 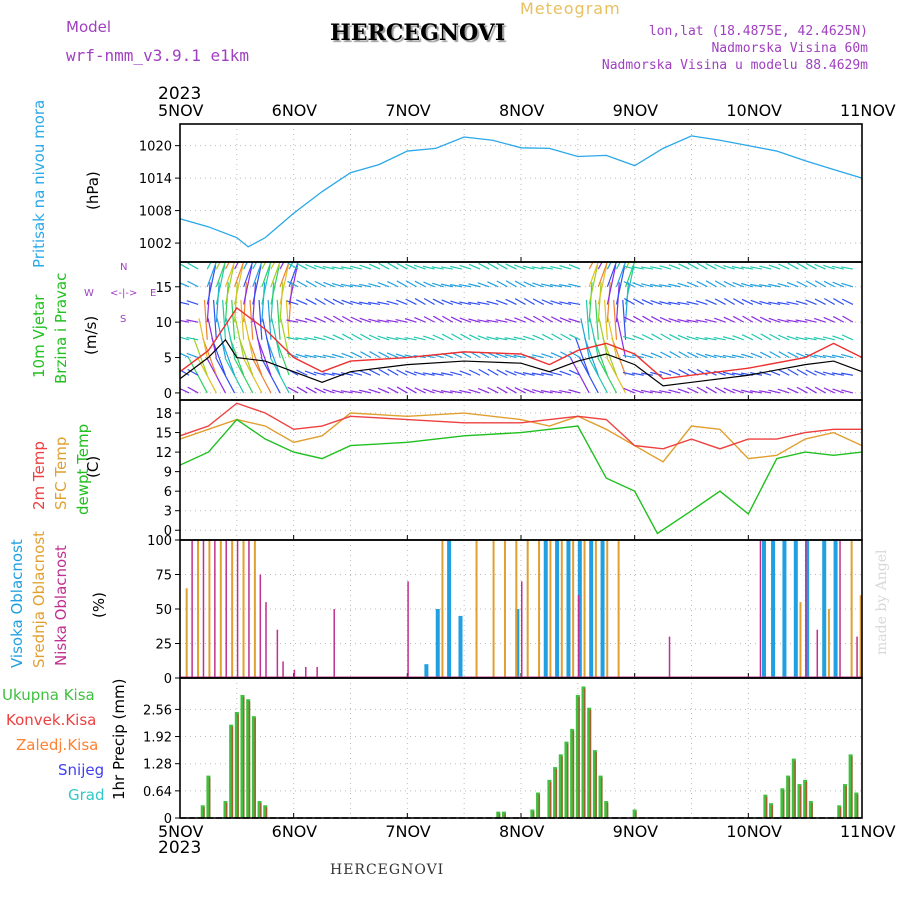 What do you see at coordinates (157, 792) in the screenshot?
I see `y-tick-label: 0.64` at bounding box center [157, 792].